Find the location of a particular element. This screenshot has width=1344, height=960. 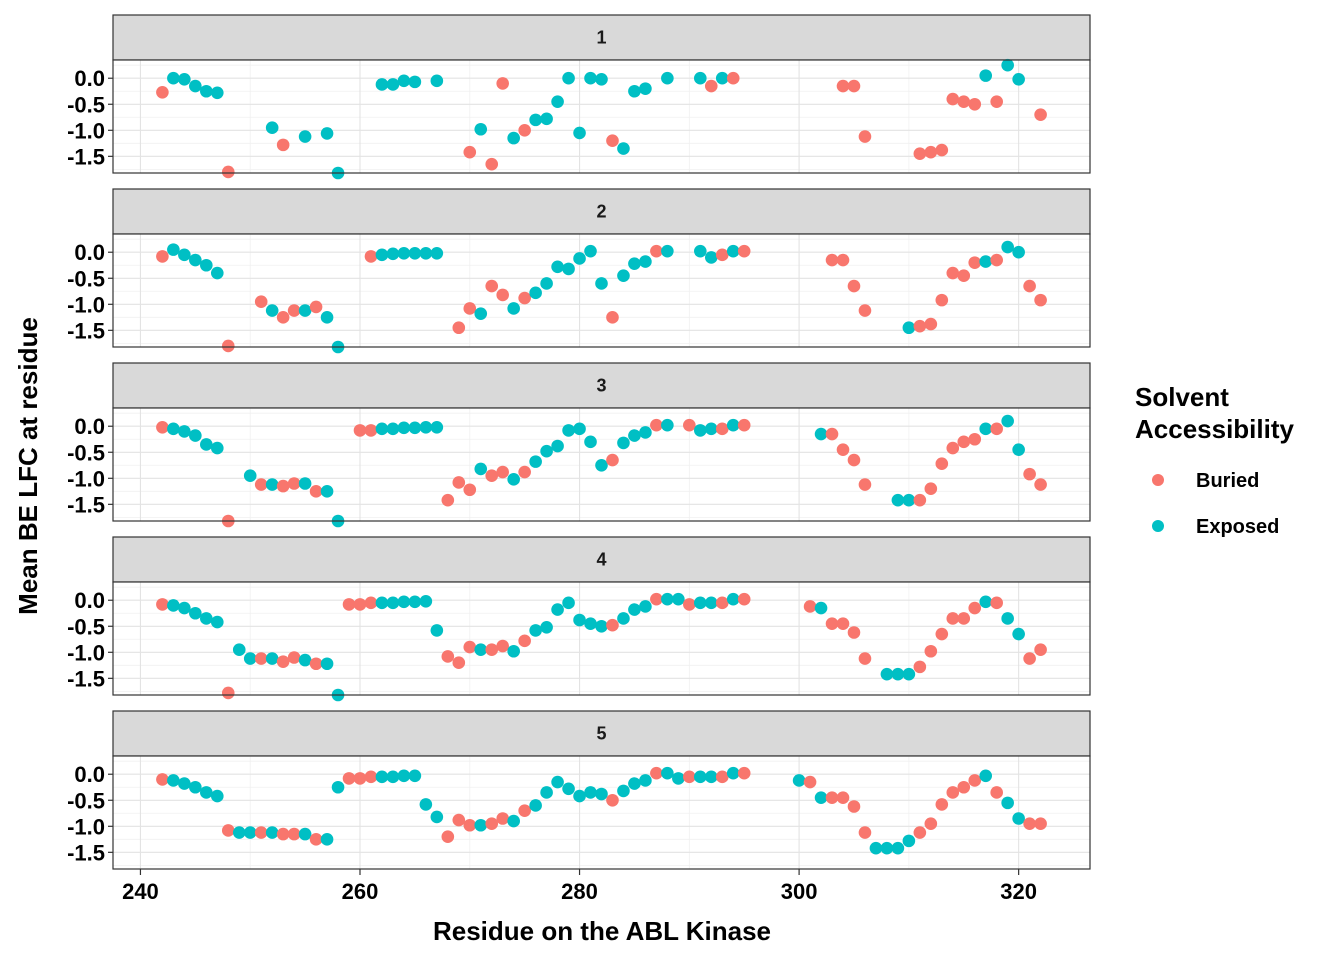

legend-title-line-2: Accessibility is located at coordinates (1215, 429).